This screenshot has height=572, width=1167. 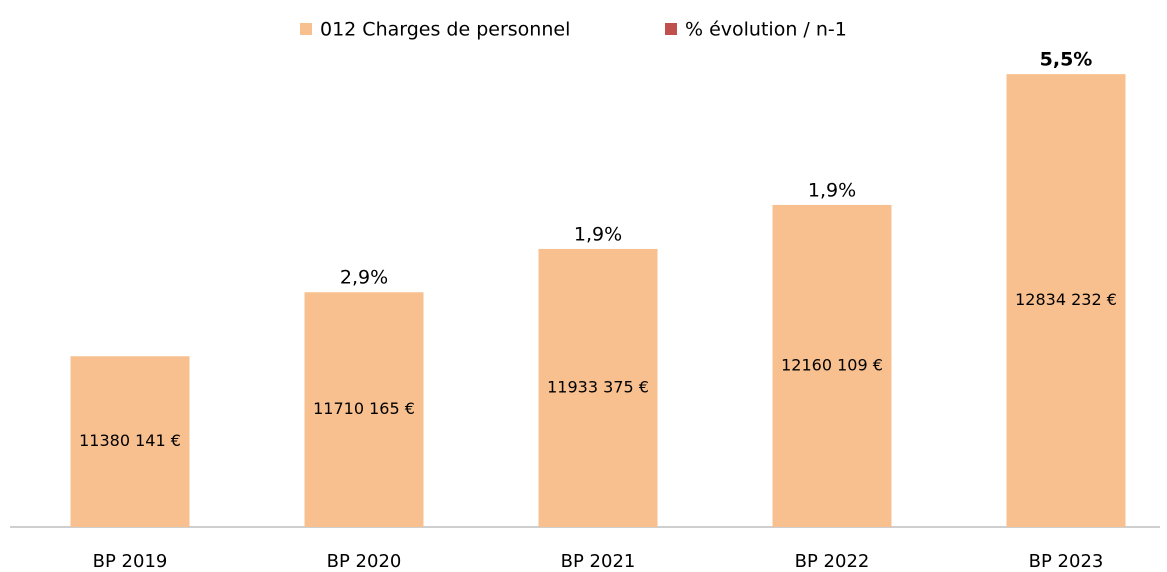 I want to click on bar-value-label: 12160 109 €, so click(x=832, y=364).